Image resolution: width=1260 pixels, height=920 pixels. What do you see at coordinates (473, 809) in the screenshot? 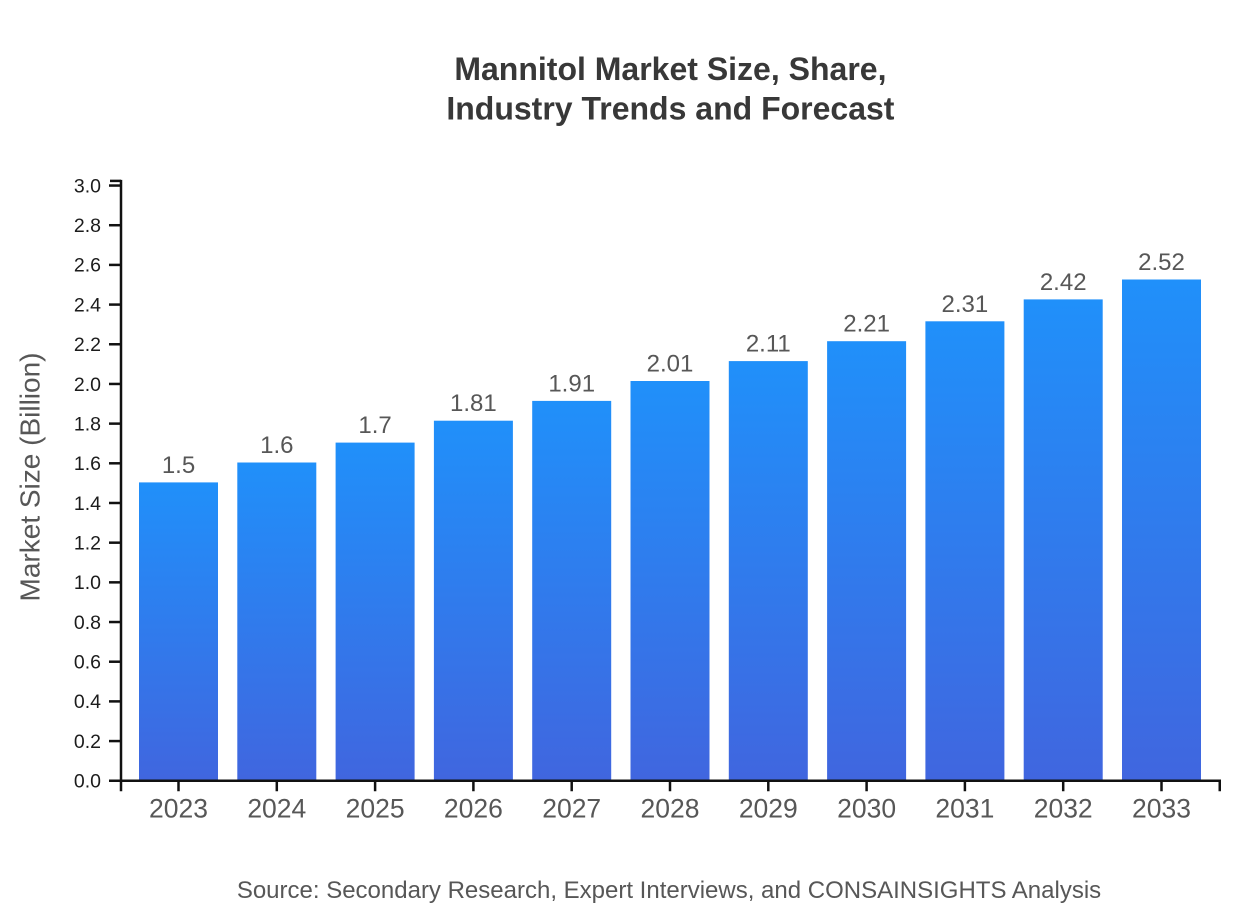
I see `svg-text: 2026` at bounding box center [473, 809].